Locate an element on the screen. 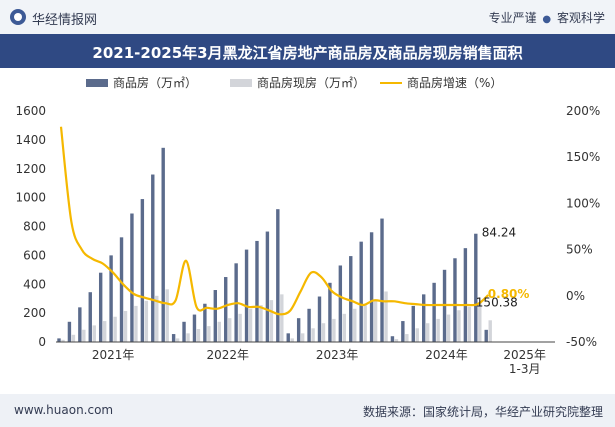 This screenshot has width=615, height=427. legend-label-0: 商品房（万㎡） is located at coordinates (155, 82).